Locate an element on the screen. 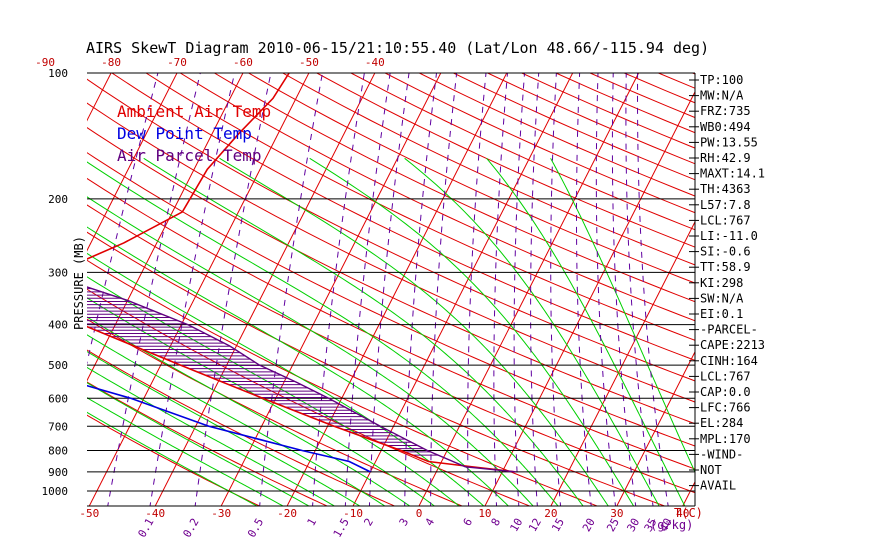 The width and height of the screenshot is (870, 560). top-temp-tick-label: -50 is located at coordinates (309, 62).